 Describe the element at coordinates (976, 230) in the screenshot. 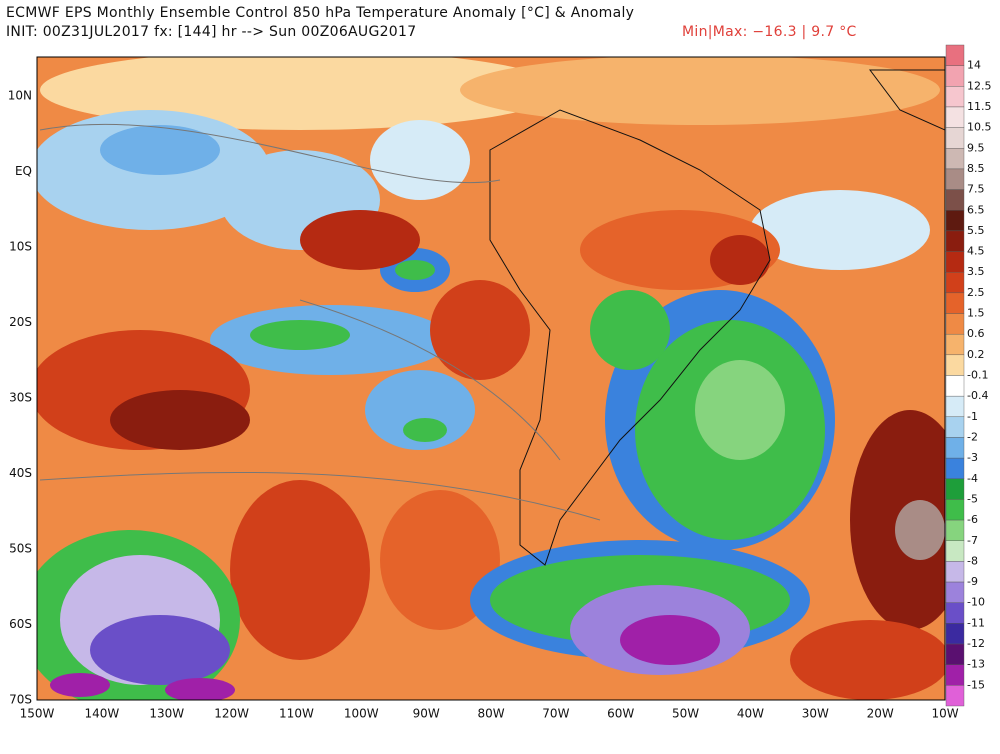

I see `colorbar-label: 5.5` at that location.